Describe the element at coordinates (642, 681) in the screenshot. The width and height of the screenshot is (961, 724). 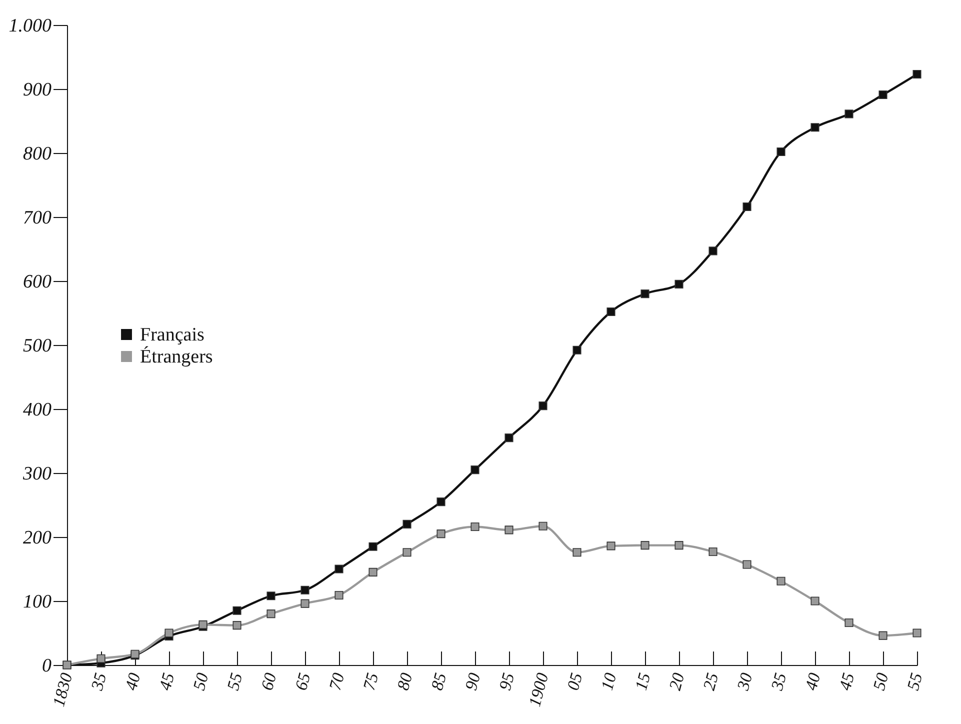
I see `x-tick-label: 15` at that location.